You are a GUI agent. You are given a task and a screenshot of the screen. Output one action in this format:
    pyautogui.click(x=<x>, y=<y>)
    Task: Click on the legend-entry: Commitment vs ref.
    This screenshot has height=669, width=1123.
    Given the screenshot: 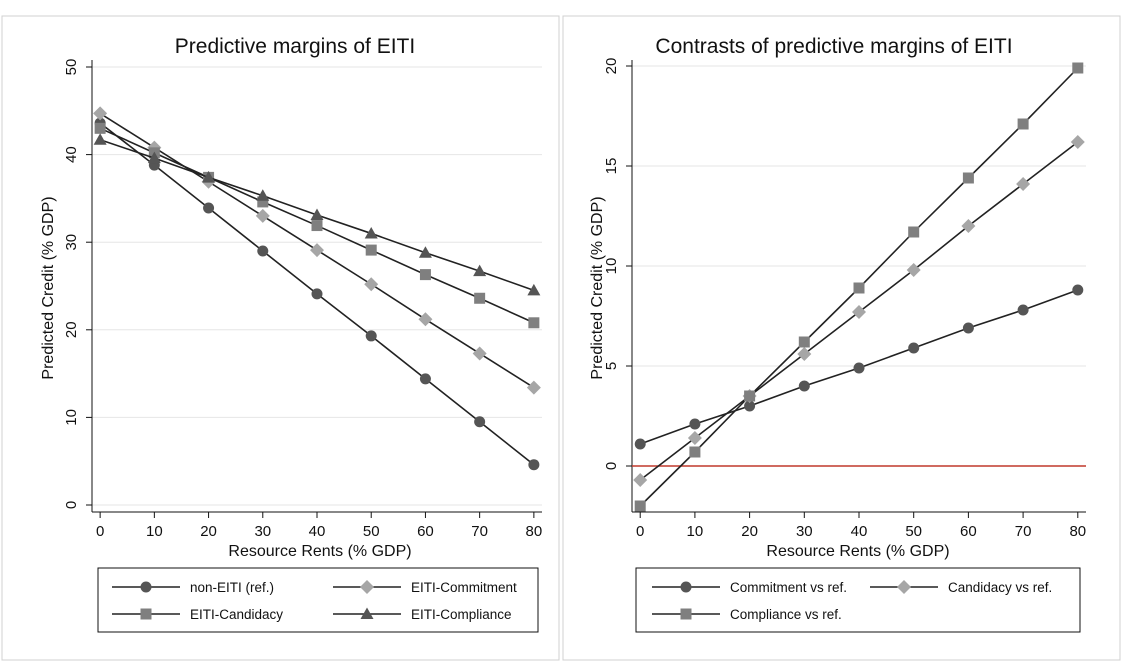 What is the action you would take?
    pyautogui.click(x=749, y=587)
    